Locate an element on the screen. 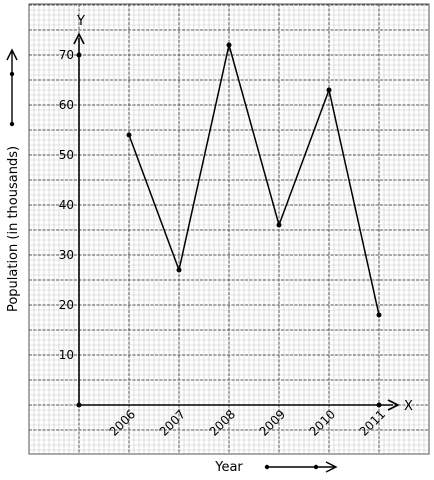  data-point-2009 is located at coordinates (279, 225).